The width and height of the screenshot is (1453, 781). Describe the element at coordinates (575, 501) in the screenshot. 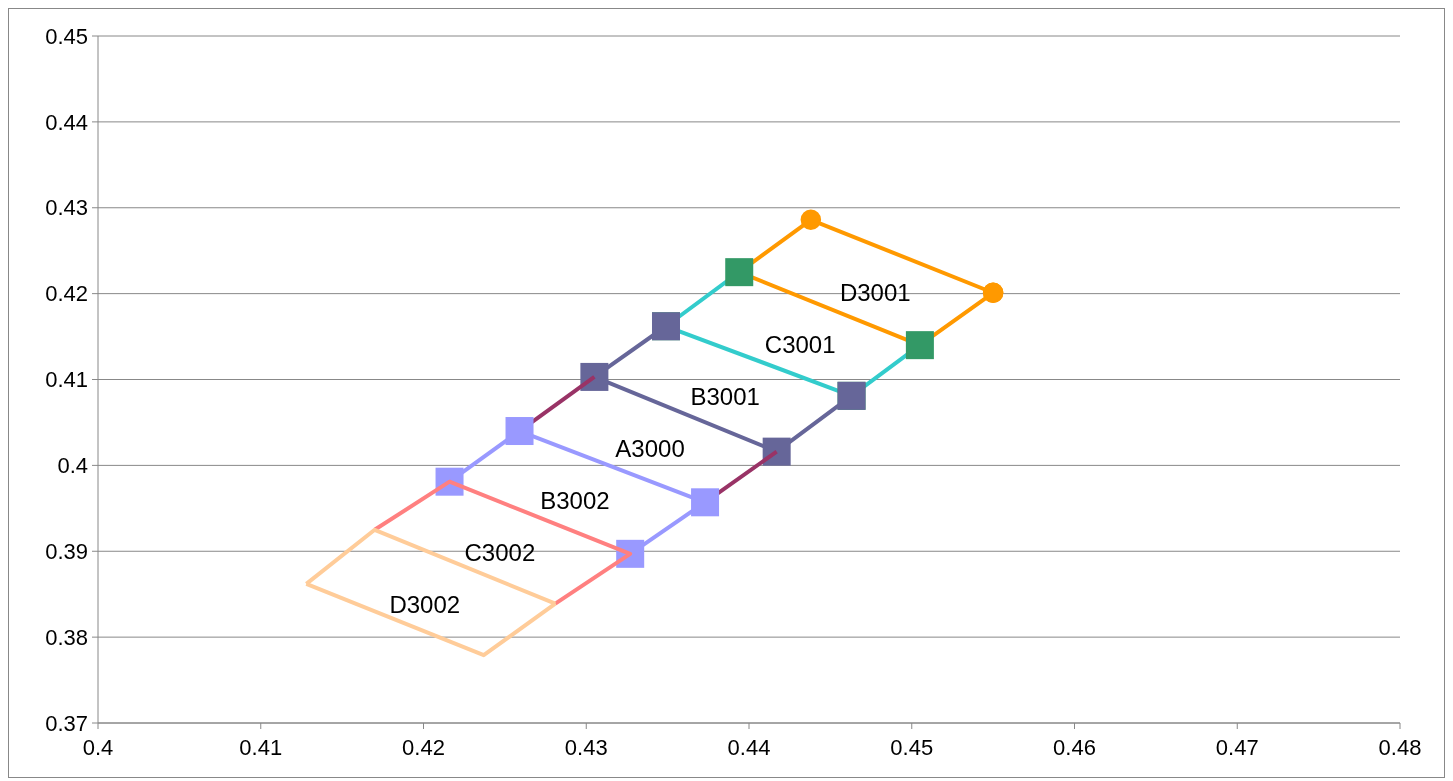

I see `annotation: B3002` at that location.